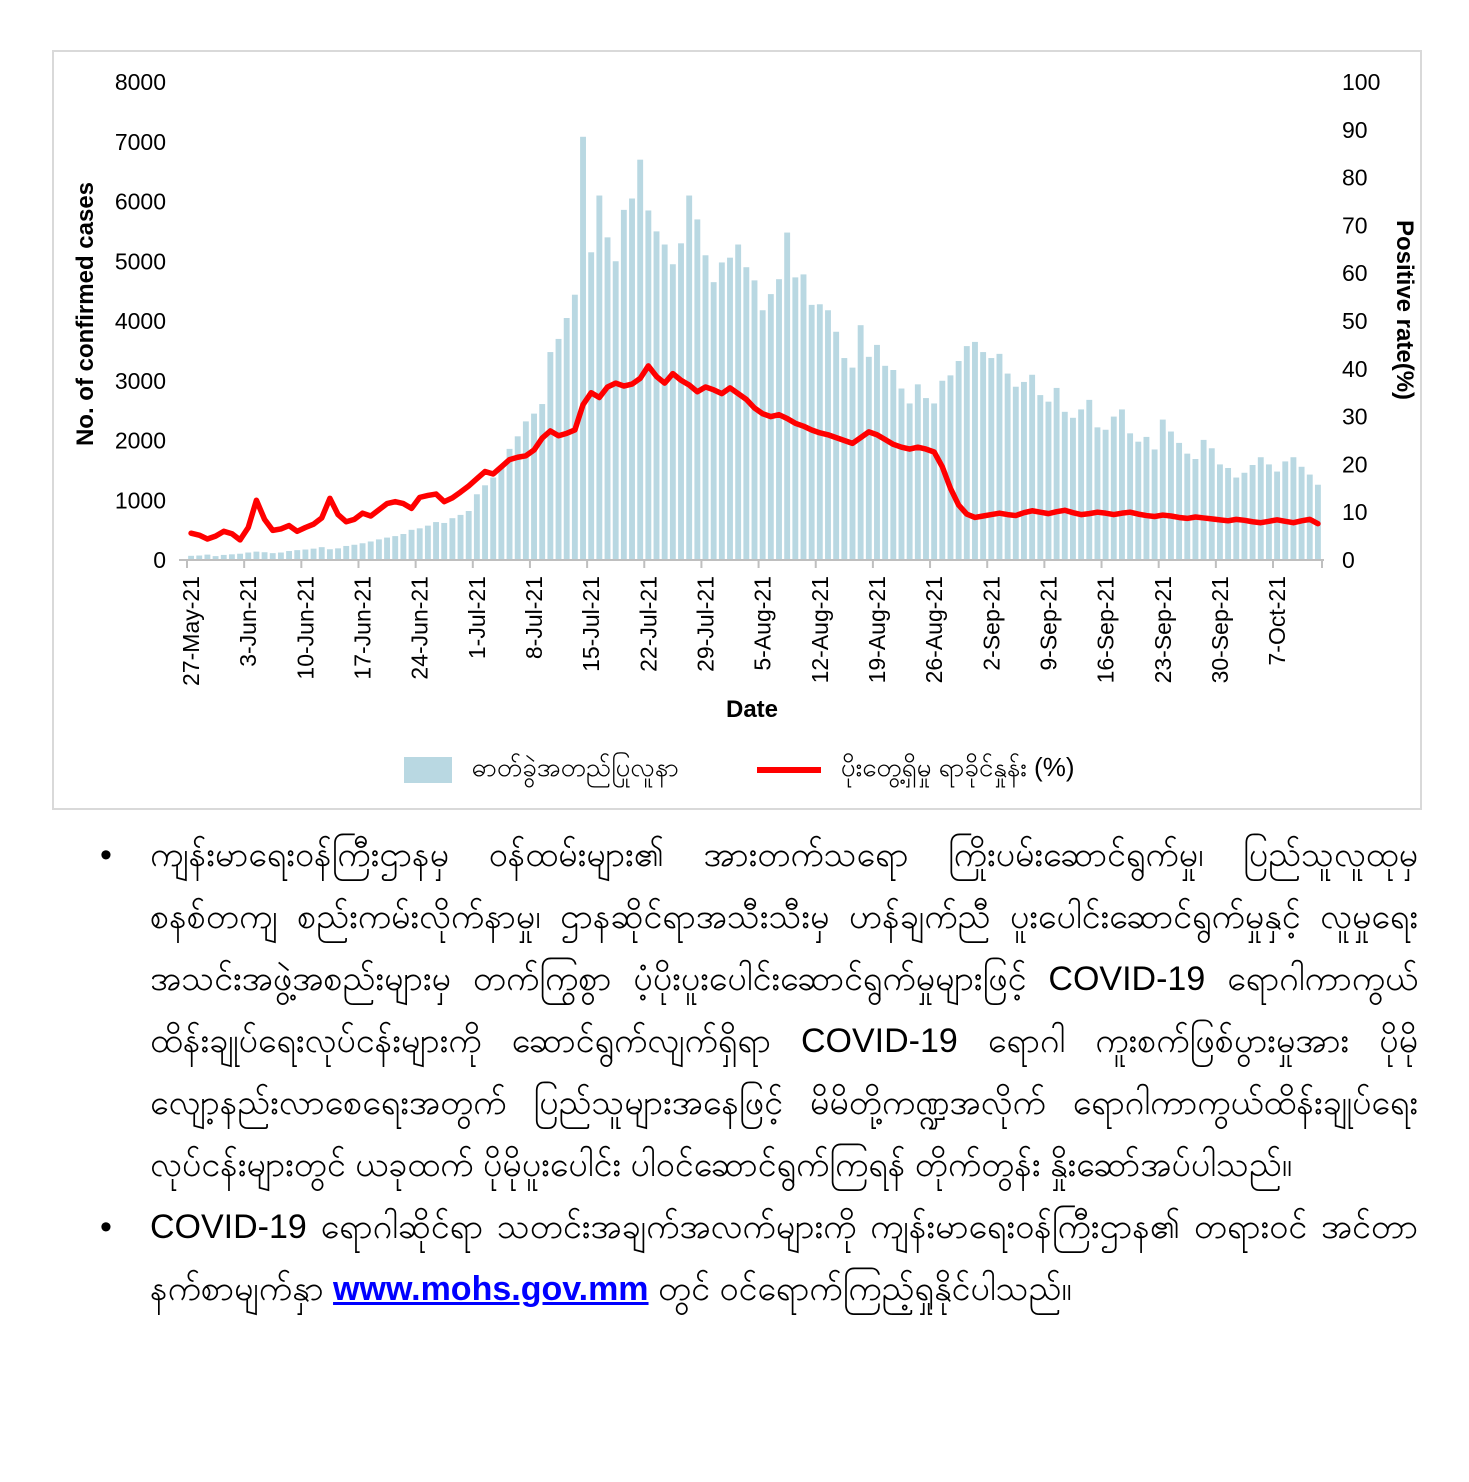  I want to click on svg-text: 9-Sep-21, so click(1049, 623).